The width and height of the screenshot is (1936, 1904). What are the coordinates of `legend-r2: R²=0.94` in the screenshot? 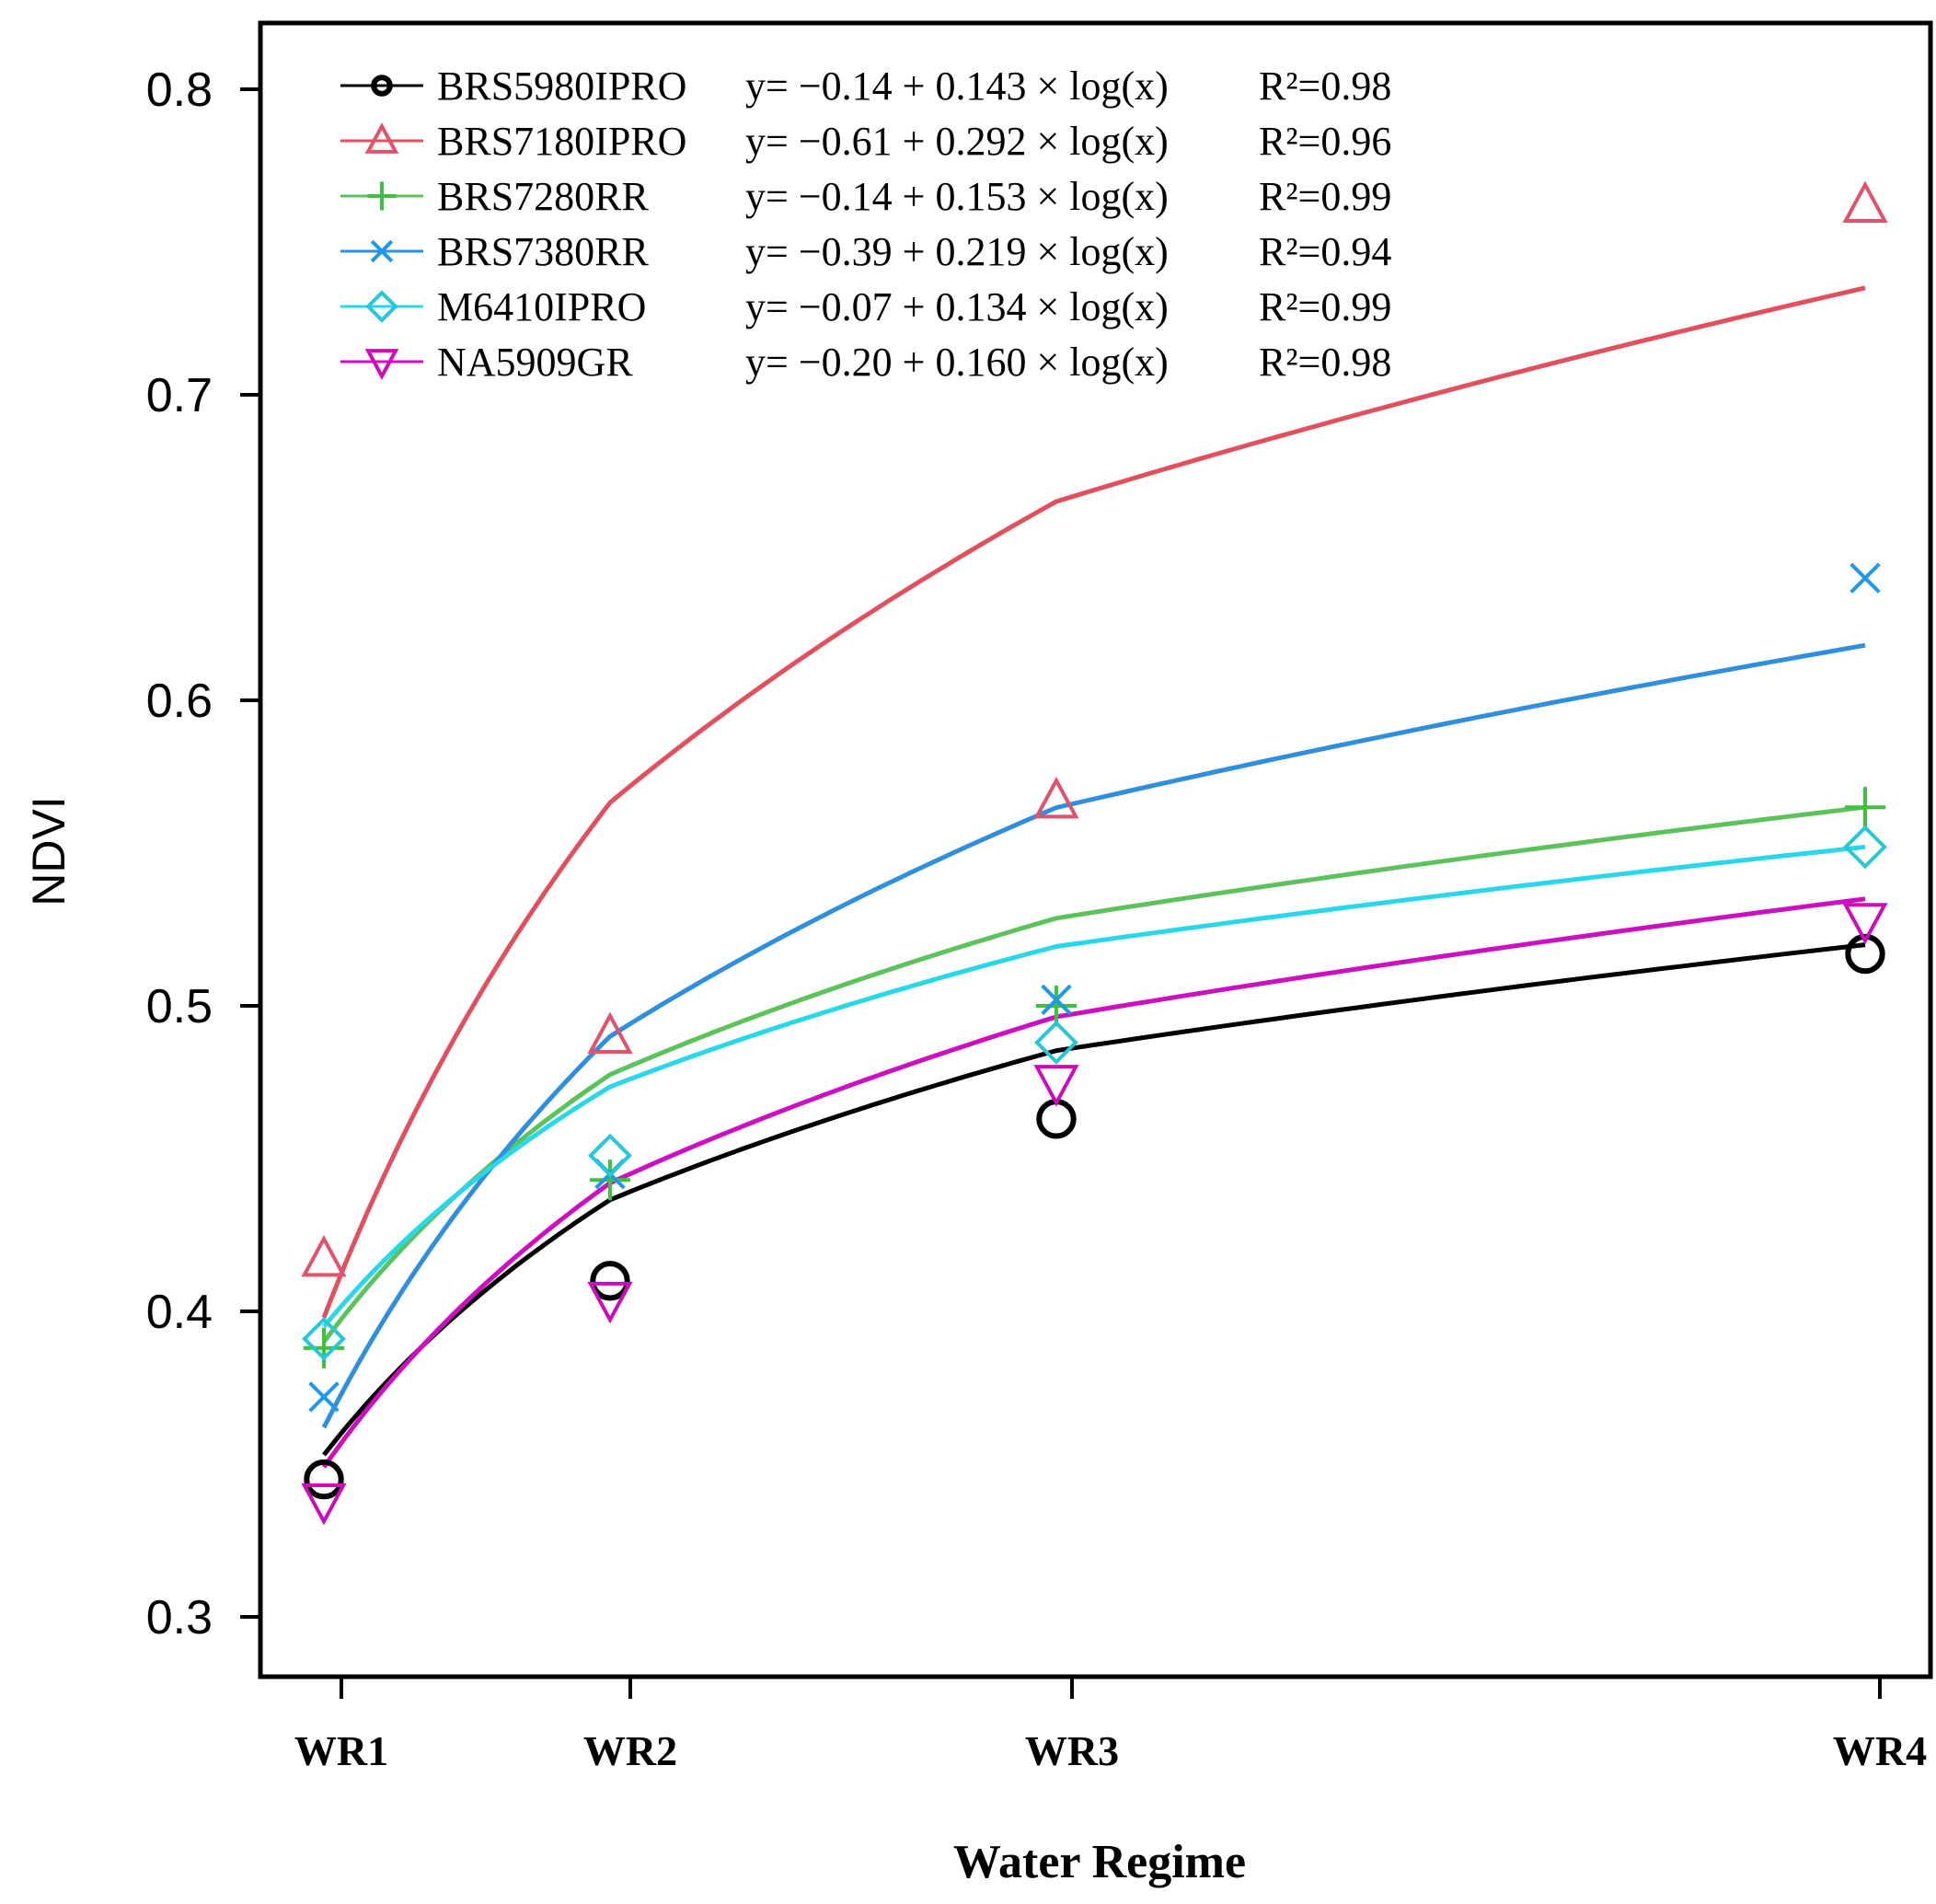 It's located at (1325, 251).